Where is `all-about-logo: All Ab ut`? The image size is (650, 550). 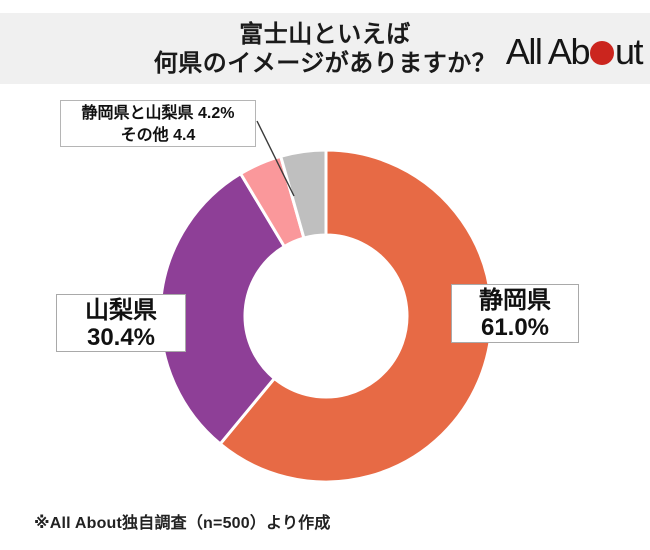 all-about-logo: All Ab ut is located at coordinates (574, 52).